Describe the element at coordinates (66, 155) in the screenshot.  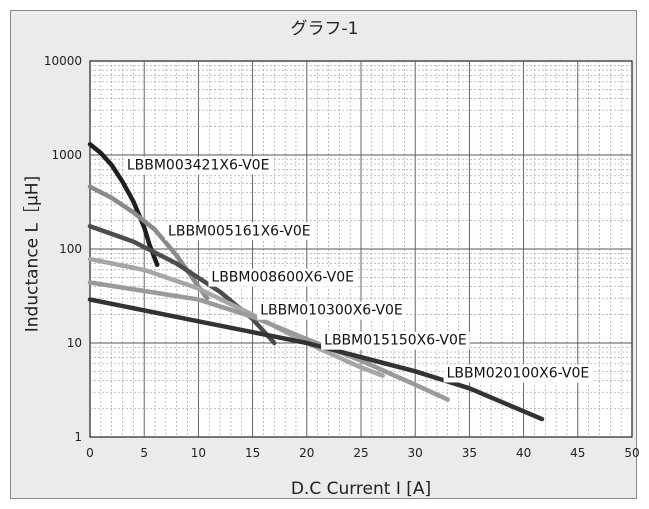
I see `y-tick-label: 1000` at that location.